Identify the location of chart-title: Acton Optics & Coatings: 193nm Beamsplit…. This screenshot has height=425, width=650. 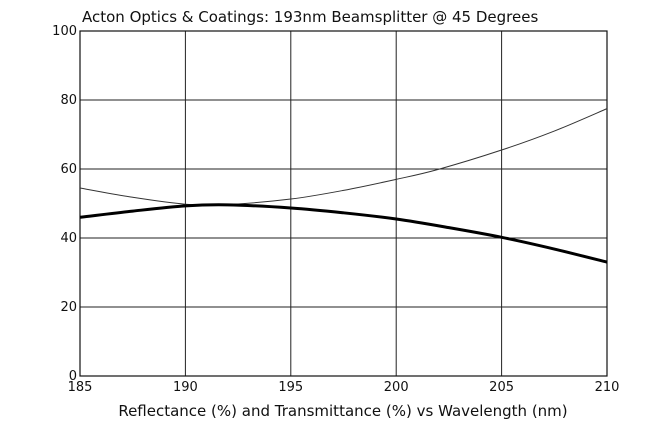
(310, 17).